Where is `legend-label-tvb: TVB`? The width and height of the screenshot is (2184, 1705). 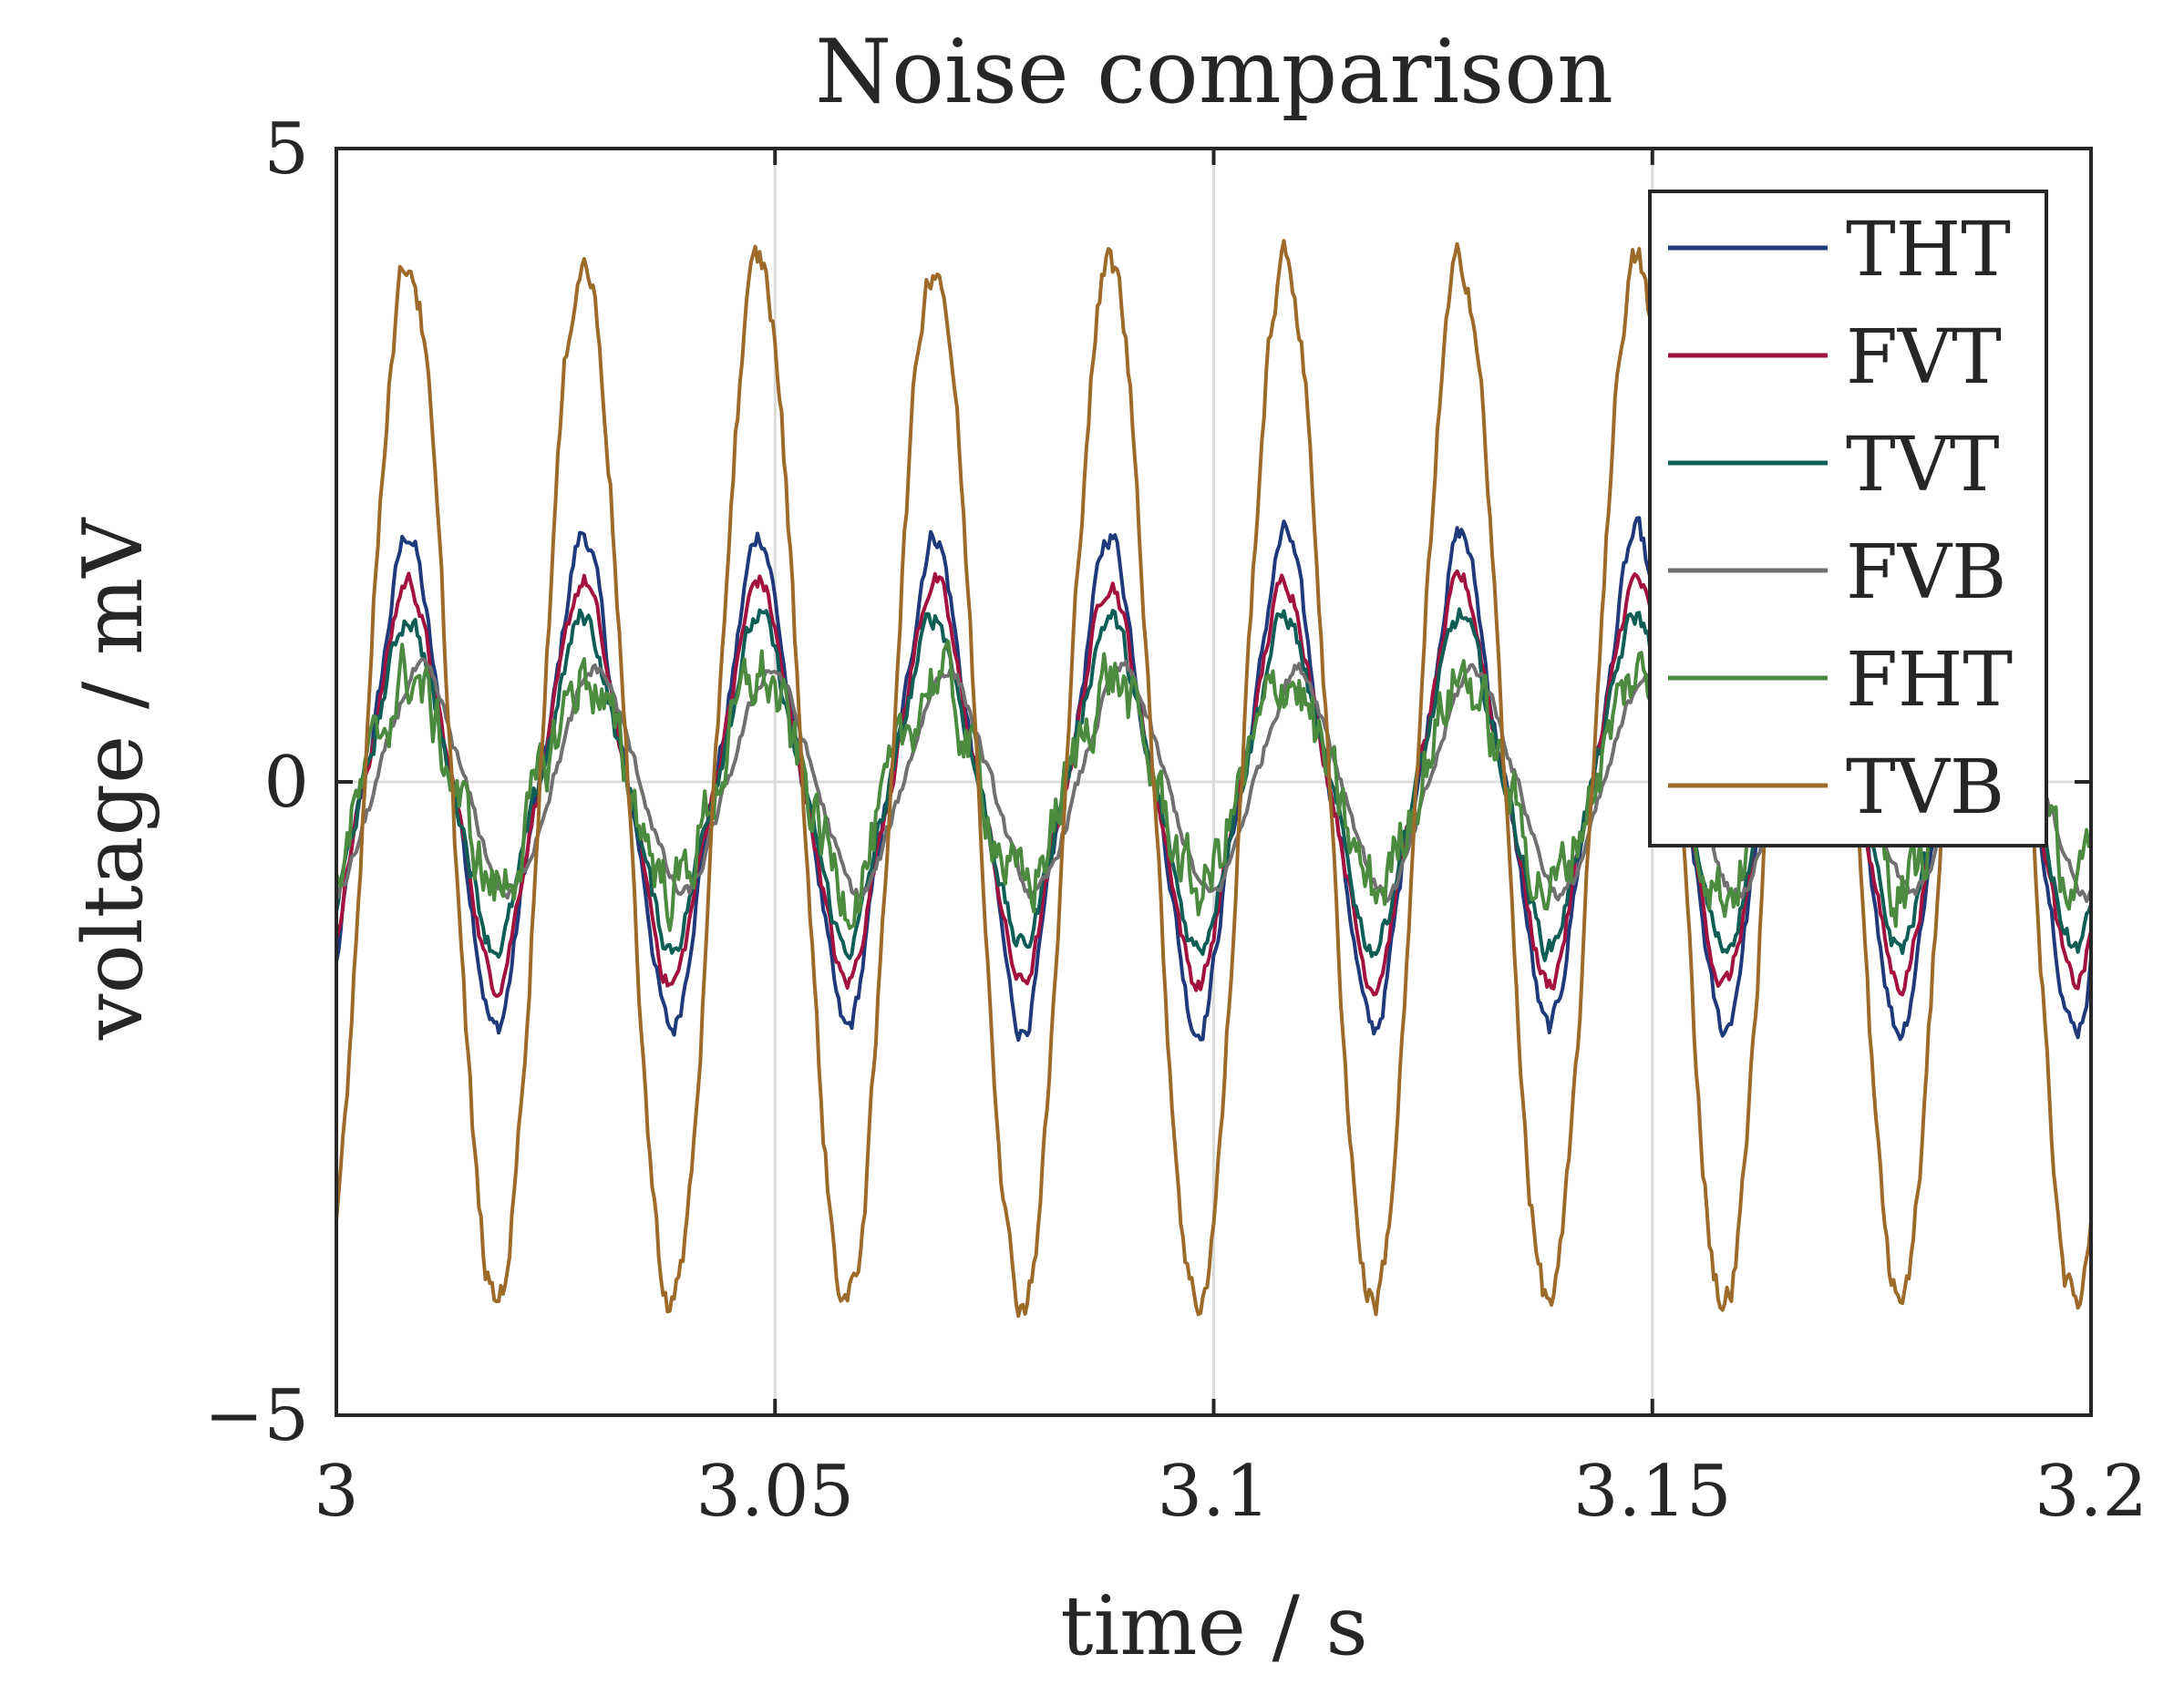
legend-label-tvb: TVB is located at coordinates (1925, 788).